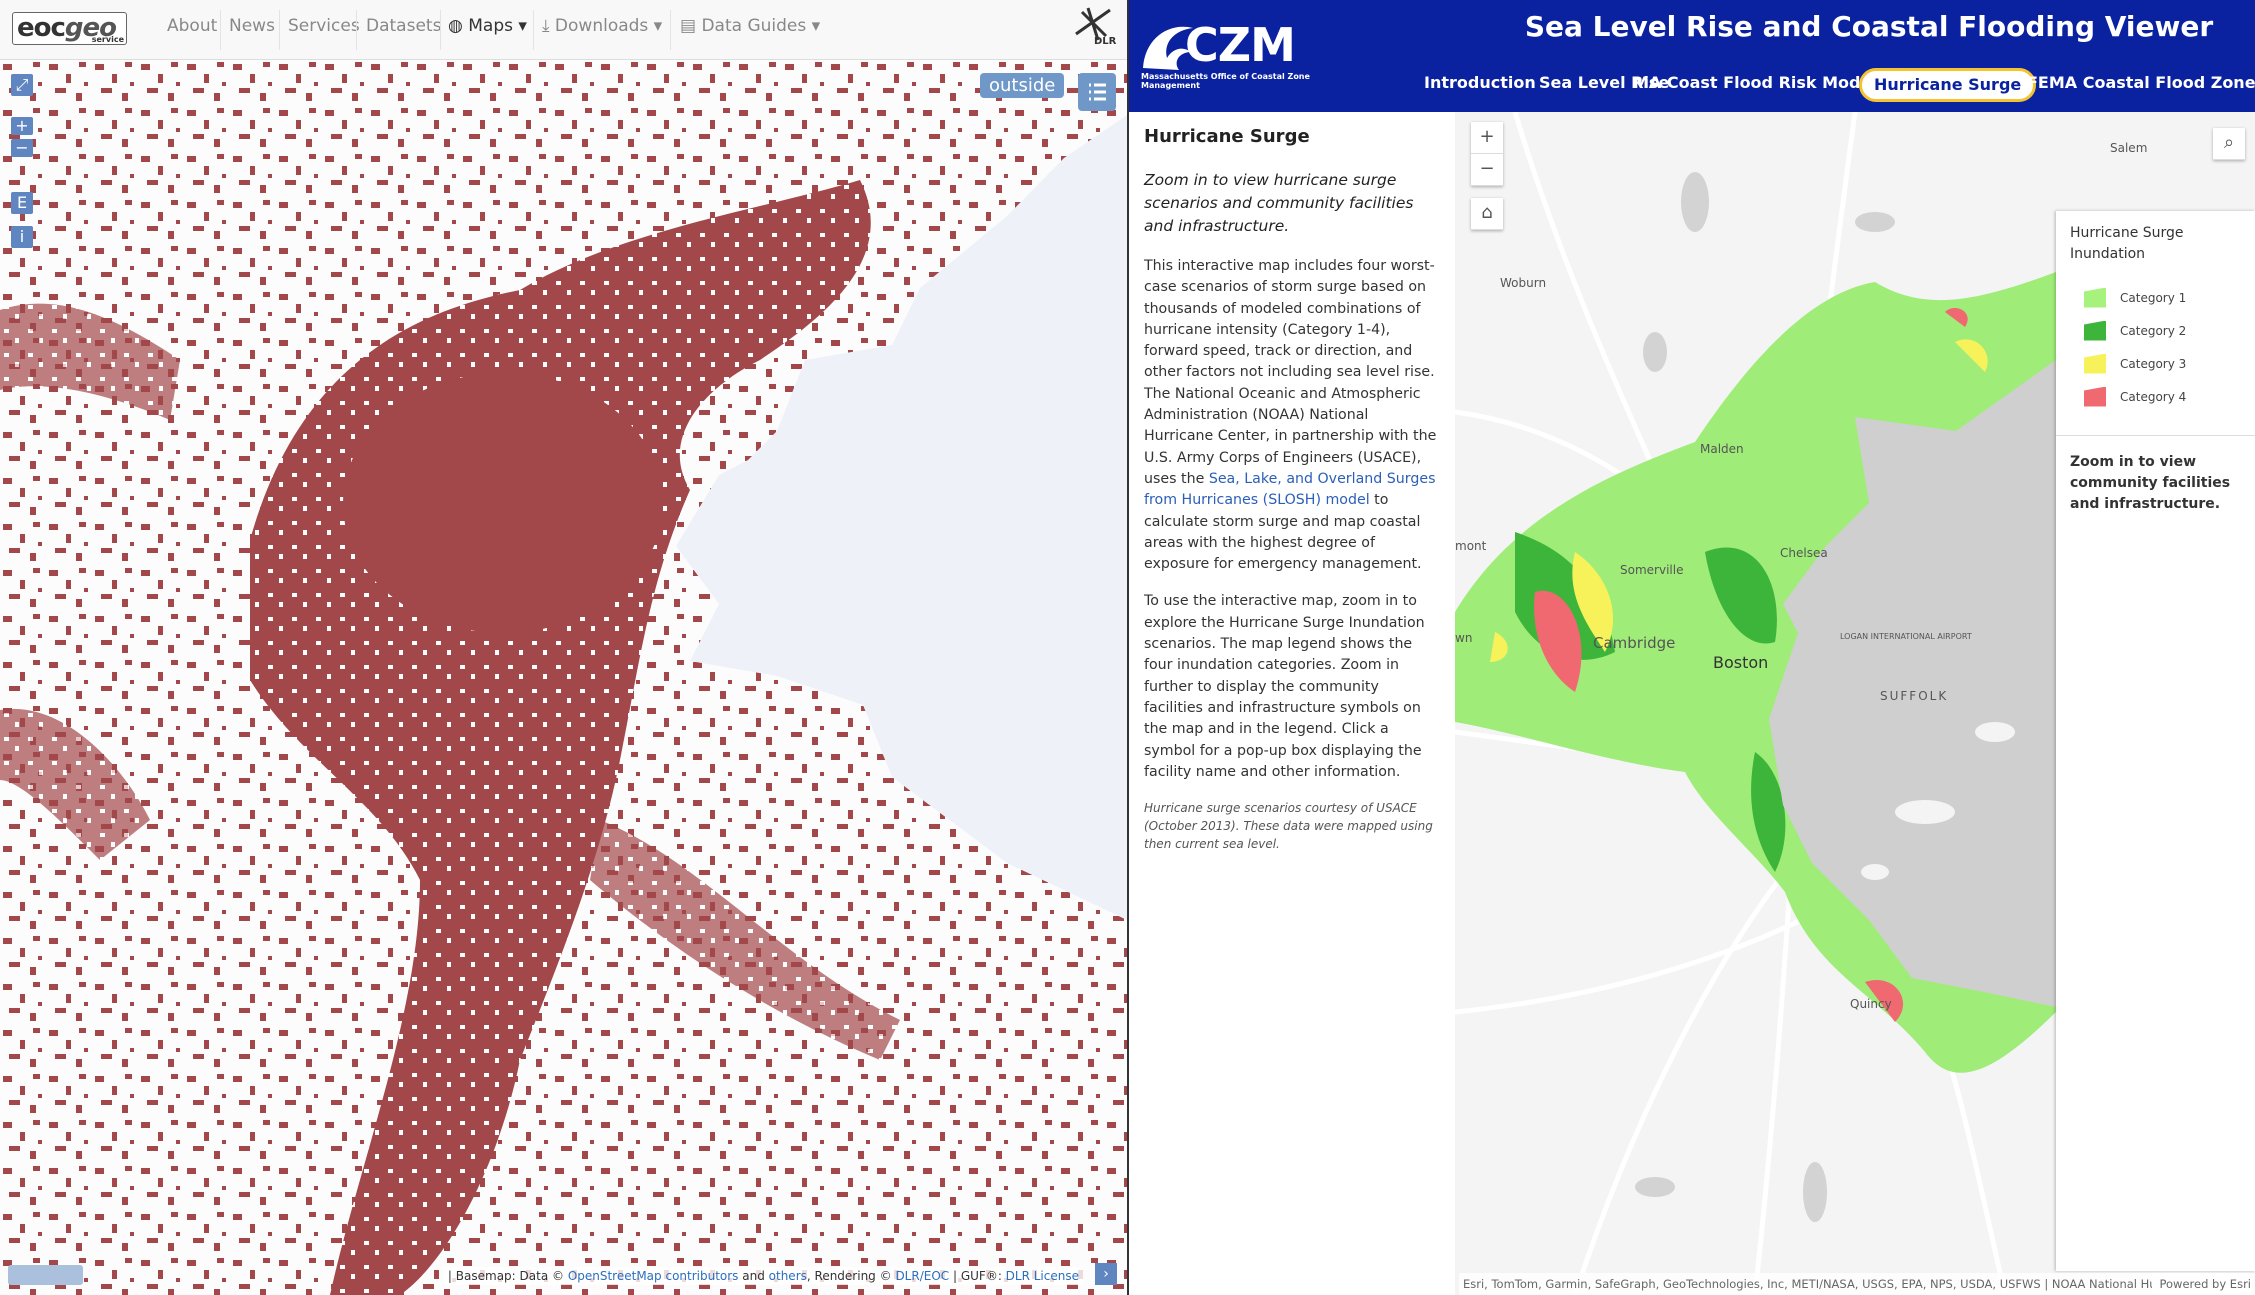 Image resolution: width=2255 pixels, height=1295 pixels. I want to click on surge-category-2-area, so click(1711, 702).